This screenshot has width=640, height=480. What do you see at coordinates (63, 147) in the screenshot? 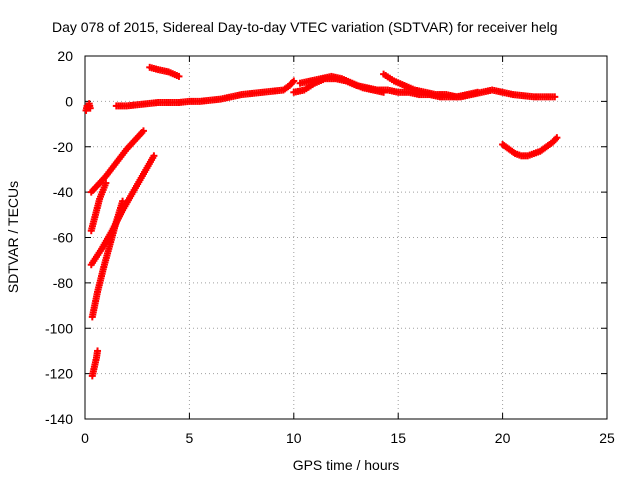
I see `y-tick-label: -20` at bounding box center [63, 147].